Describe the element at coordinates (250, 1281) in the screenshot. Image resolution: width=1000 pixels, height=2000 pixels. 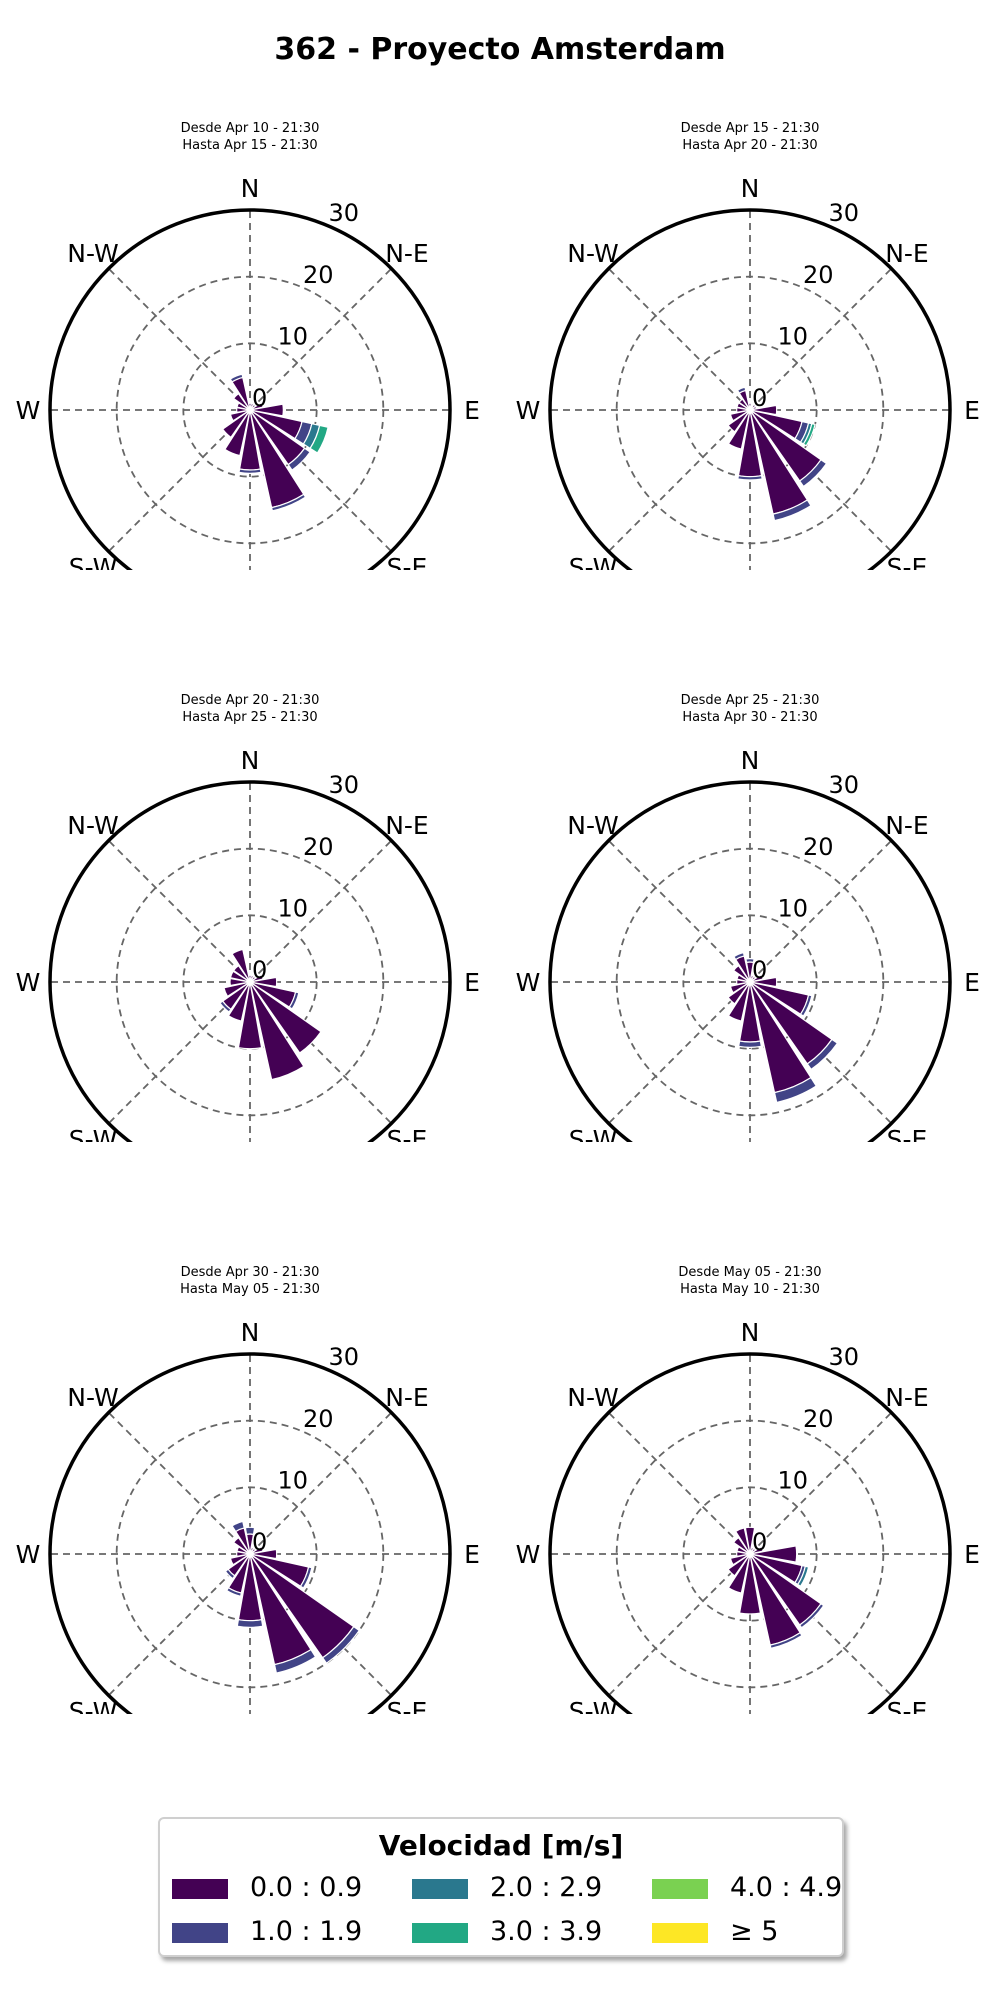
I see `panel-subtitle: Desde Apr 30 - 21:30 Hasta May 05 - 21:30` at that location.